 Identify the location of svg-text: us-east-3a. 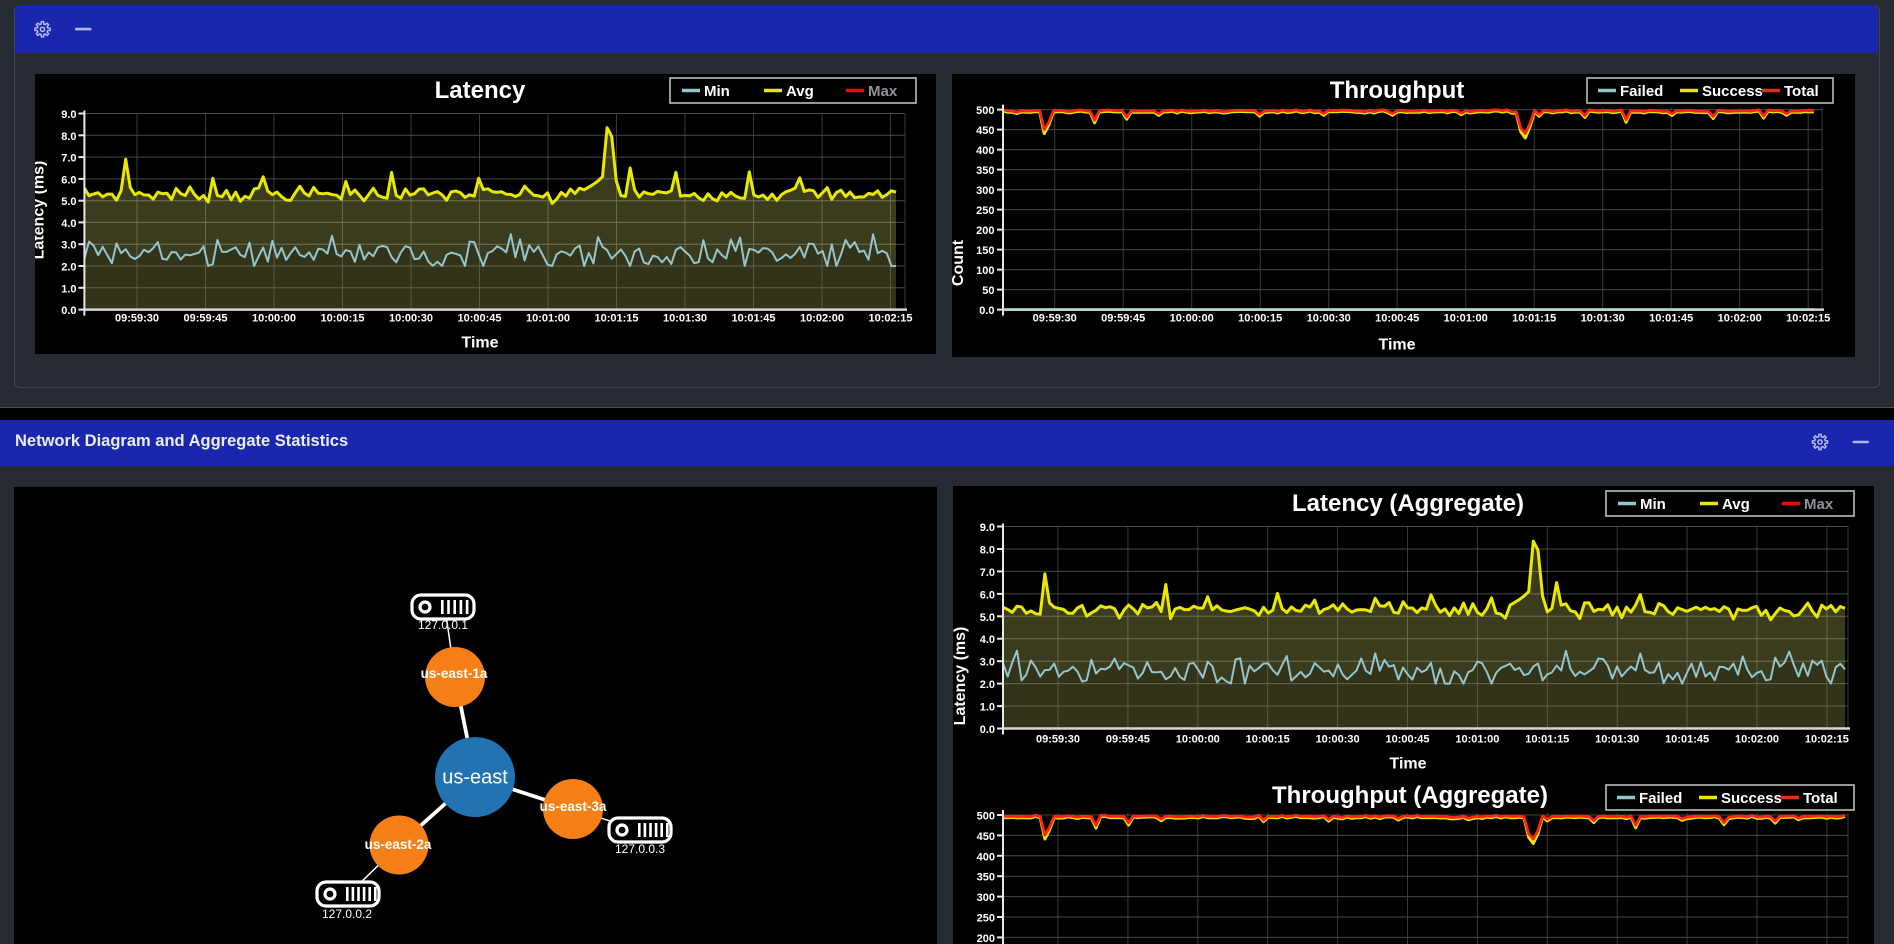
(573, 806).